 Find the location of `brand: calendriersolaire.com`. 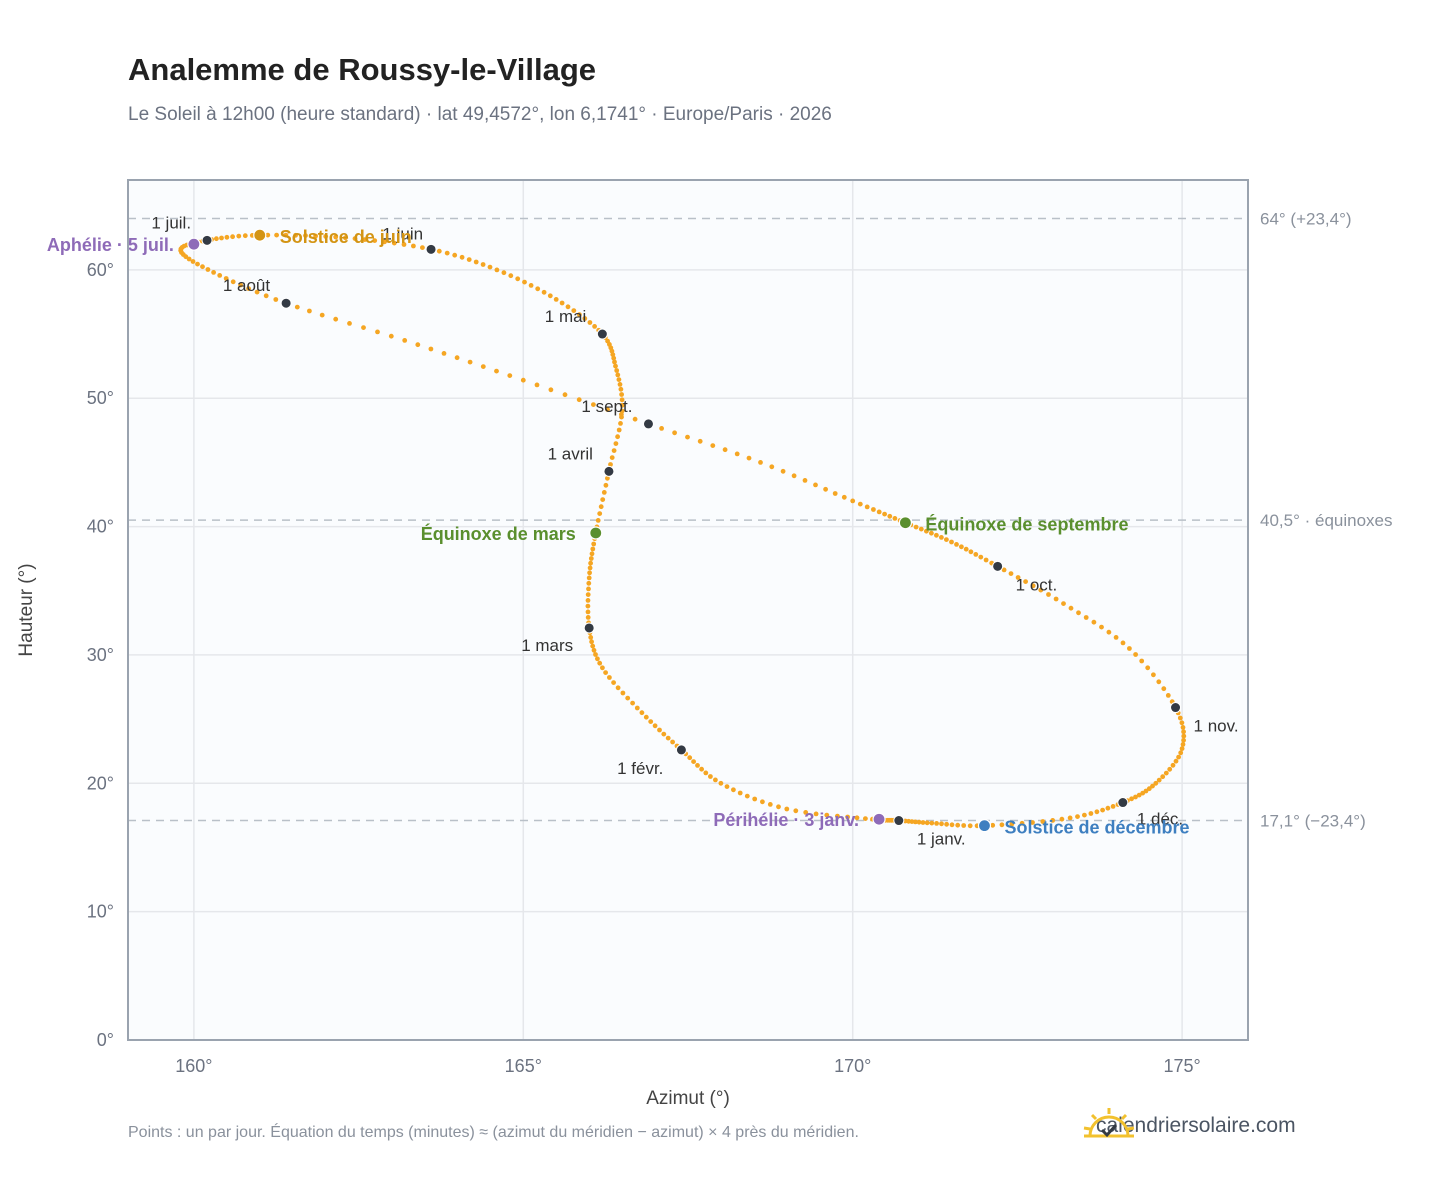

brand: calendriersolaire.com is located at coordinates (1189, 1126).